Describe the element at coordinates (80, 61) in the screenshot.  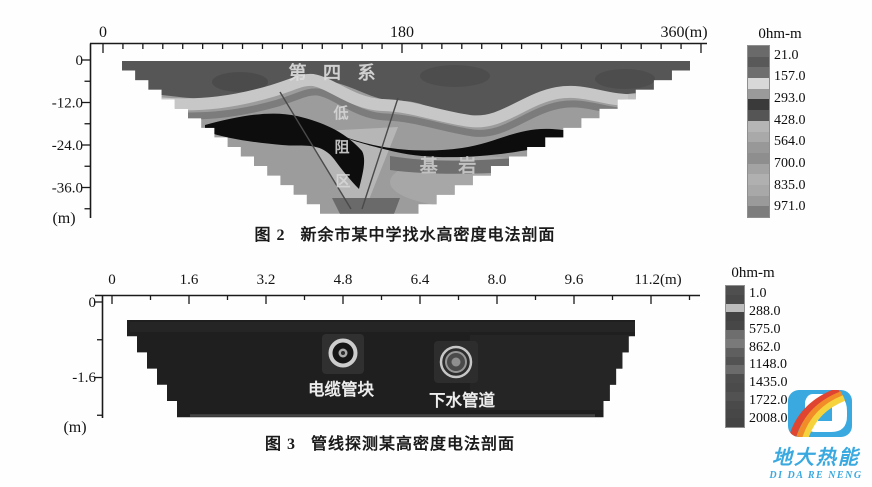
I see `figure2-y-tick-label: 0` at that location.